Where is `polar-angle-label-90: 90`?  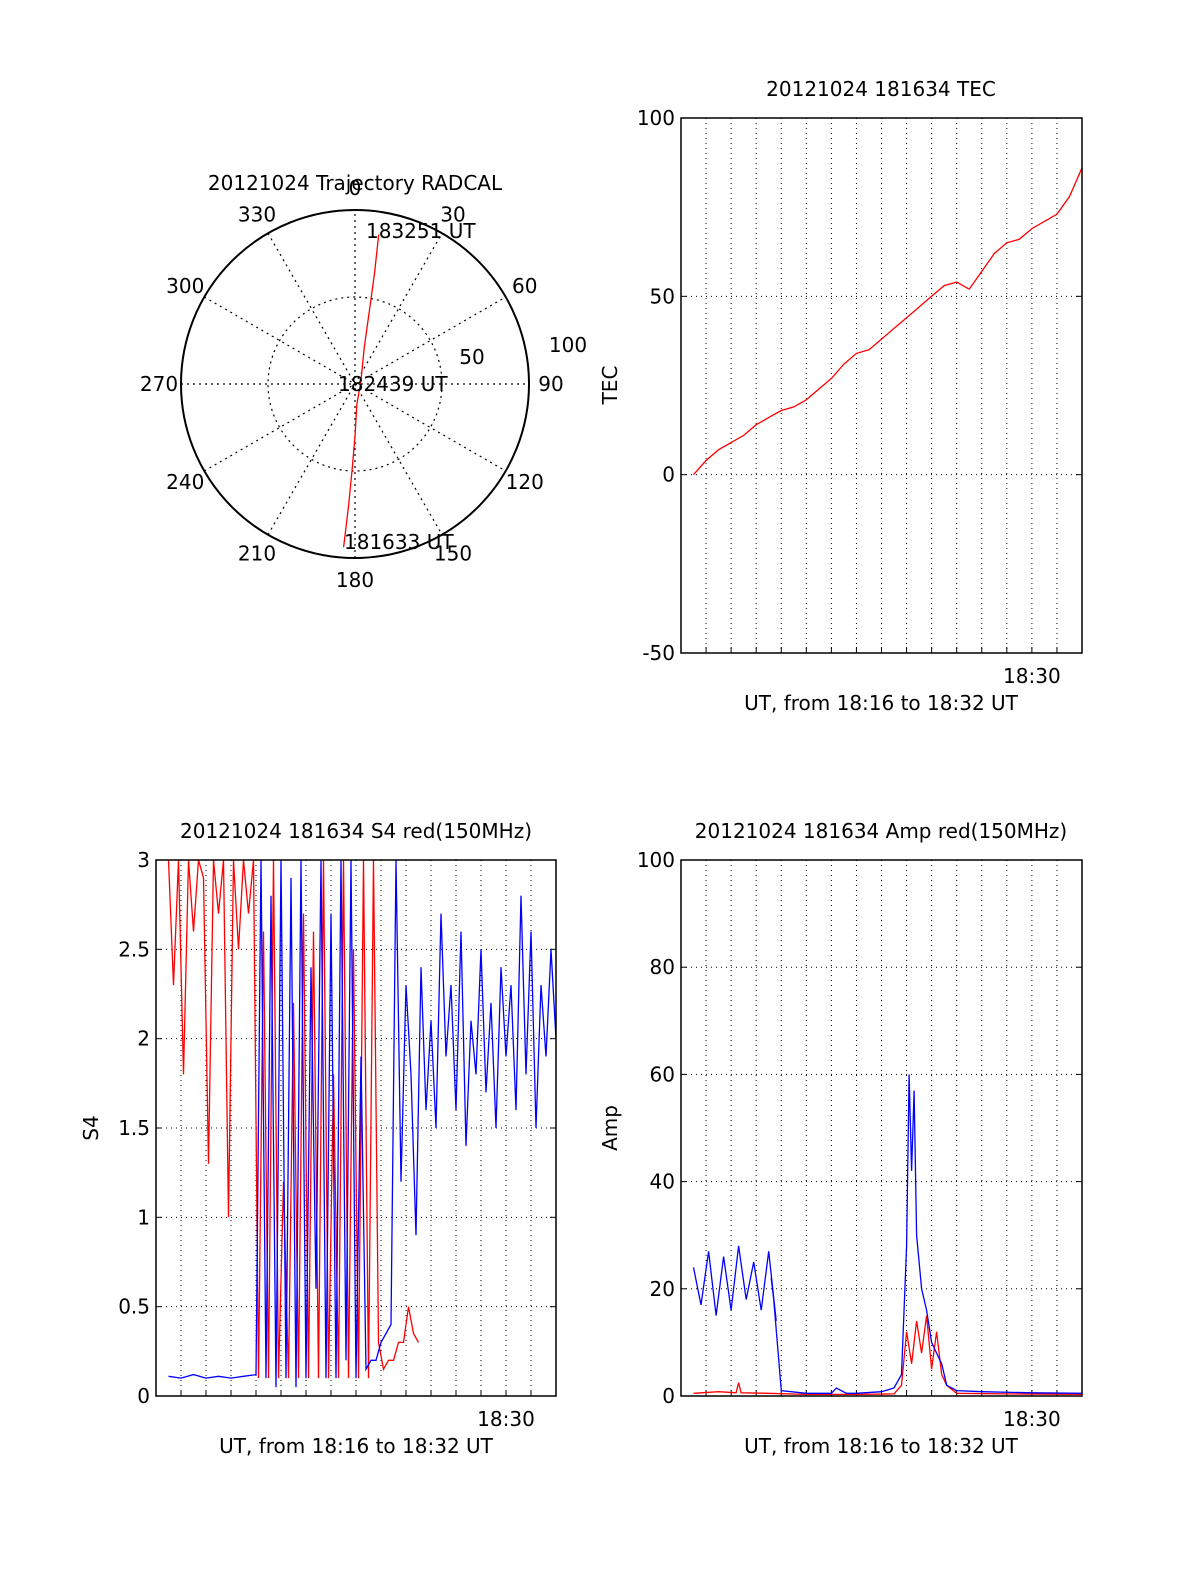
polar-angle-label-90: 90 is located at coordinates (550, 384).